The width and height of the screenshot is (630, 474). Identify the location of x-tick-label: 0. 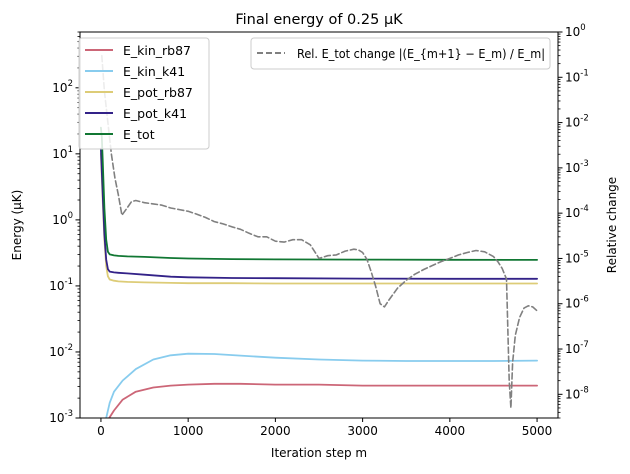
(101, 431).